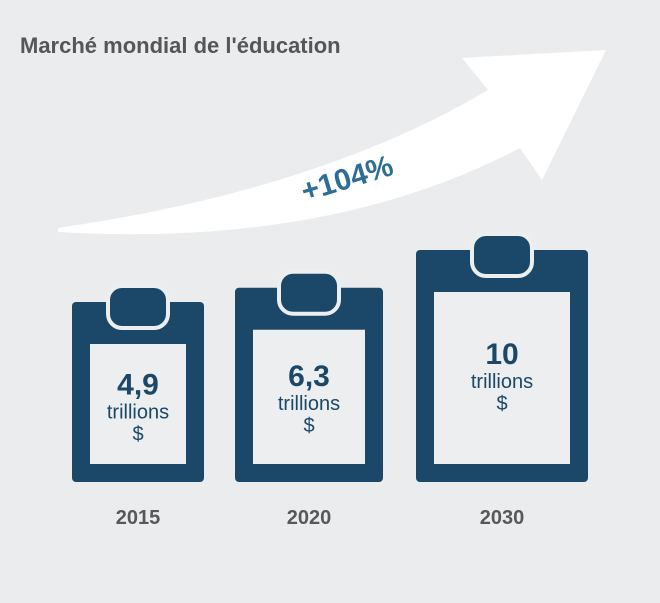 The image size is (660, 603). What do you see at coordinates (138, 518) in the screenshot?
I see `year-label: 2015` at bounding box center [138, 518].